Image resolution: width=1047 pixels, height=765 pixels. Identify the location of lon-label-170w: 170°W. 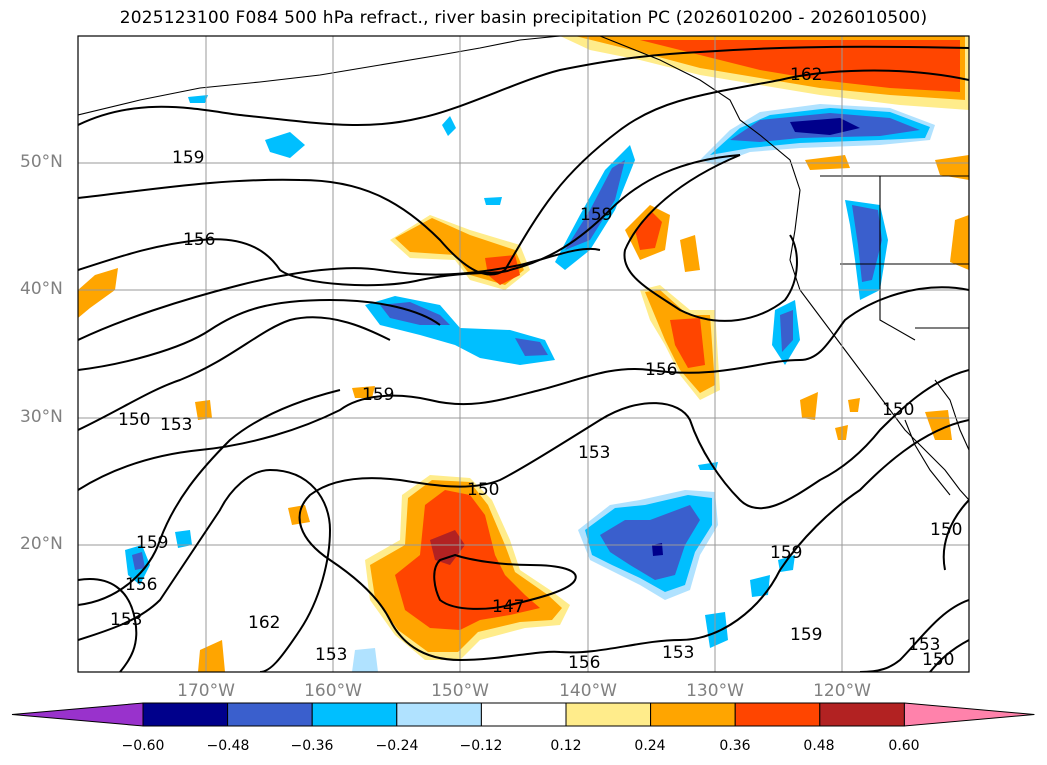
(206, 691).